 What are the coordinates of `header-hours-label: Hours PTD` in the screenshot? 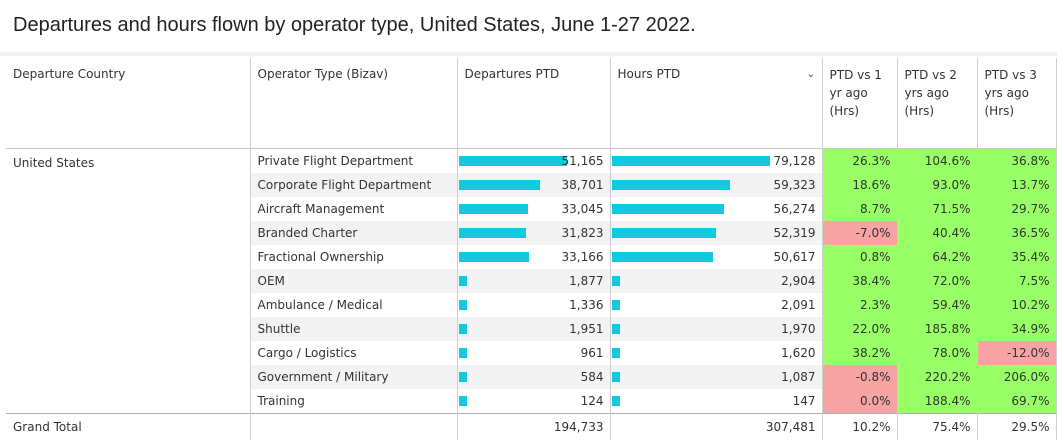 It's located at (649, 74).